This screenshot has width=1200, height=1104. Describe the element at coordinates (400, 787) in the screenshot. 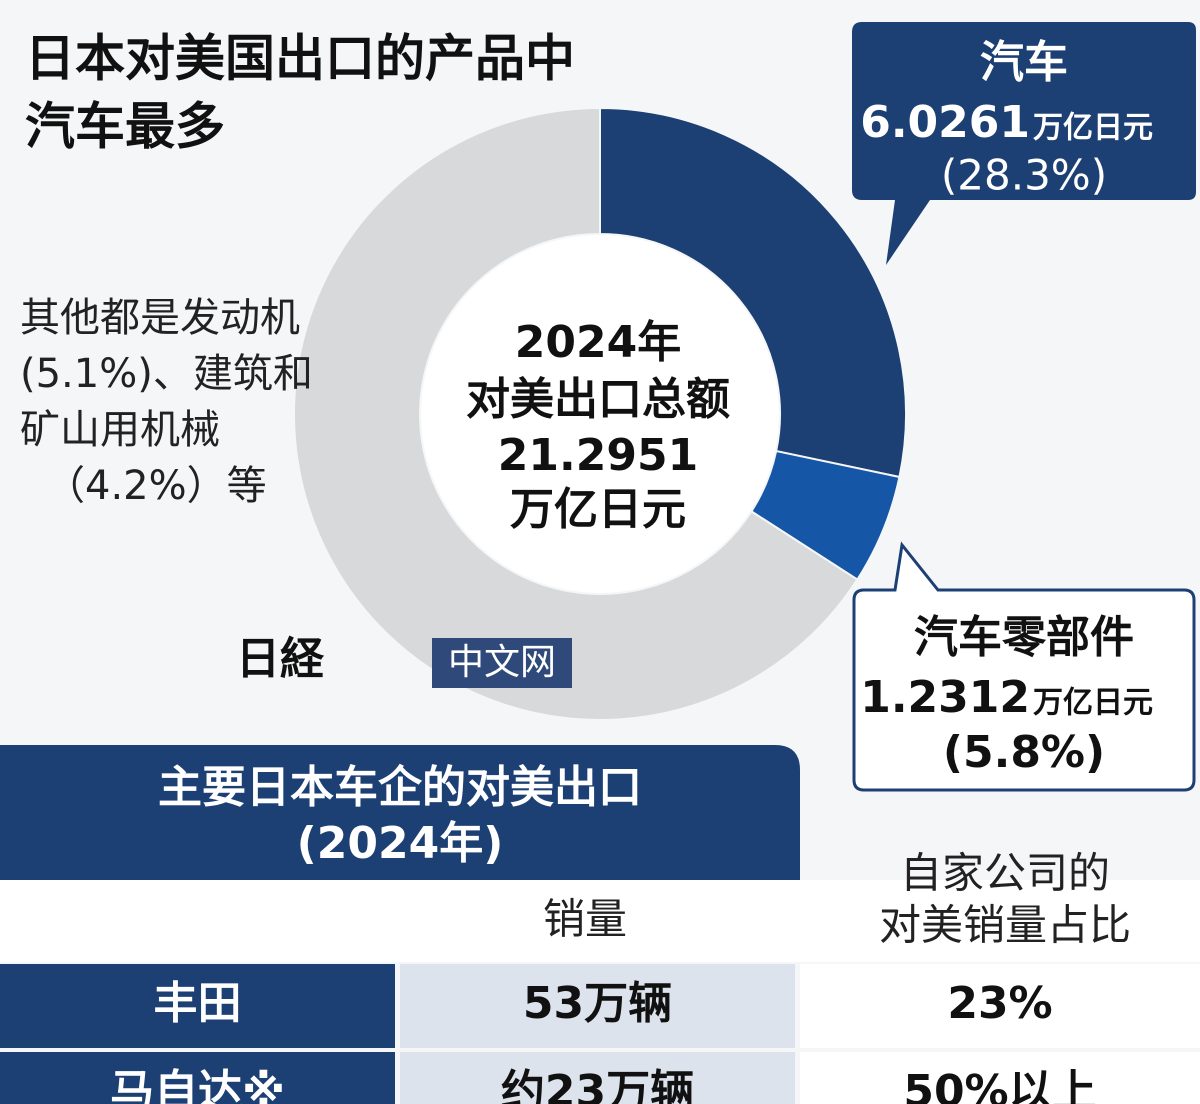

I see `table-title: 主要日本车企的对美出口` at that location.